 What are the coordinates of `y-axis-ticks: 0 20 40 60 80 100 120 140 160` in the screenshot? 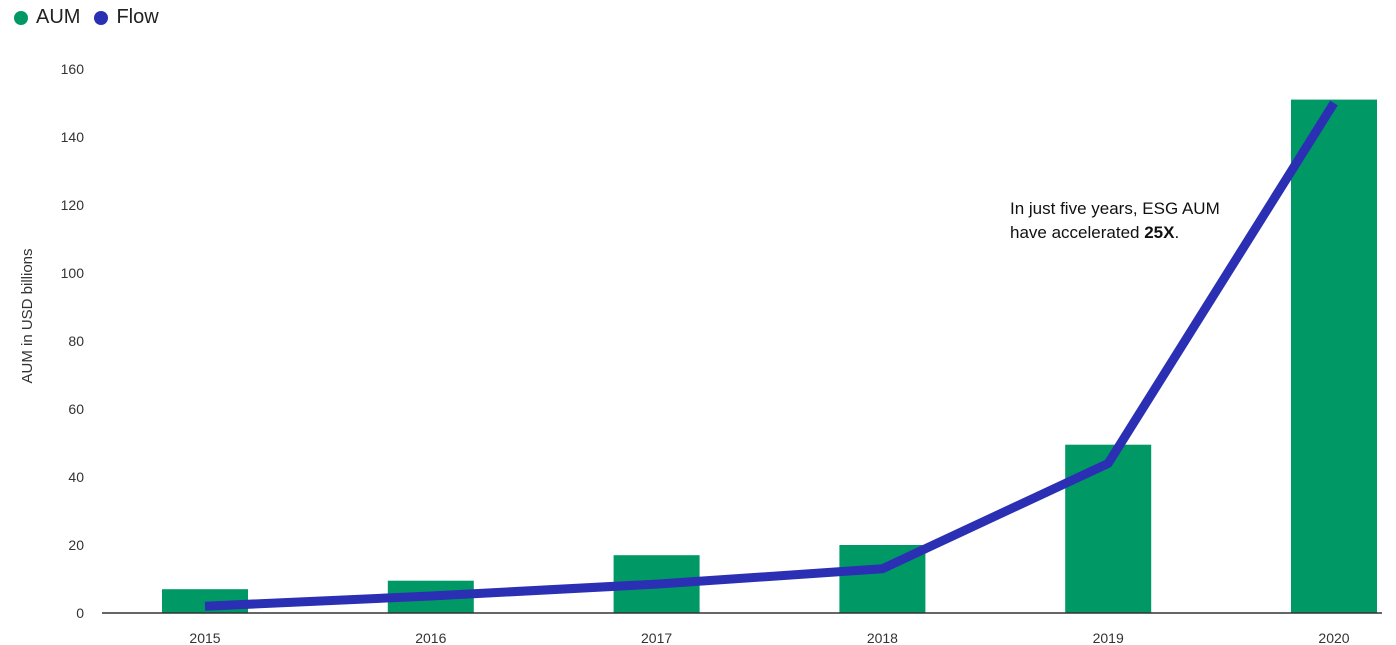 It's located at (73, 341).